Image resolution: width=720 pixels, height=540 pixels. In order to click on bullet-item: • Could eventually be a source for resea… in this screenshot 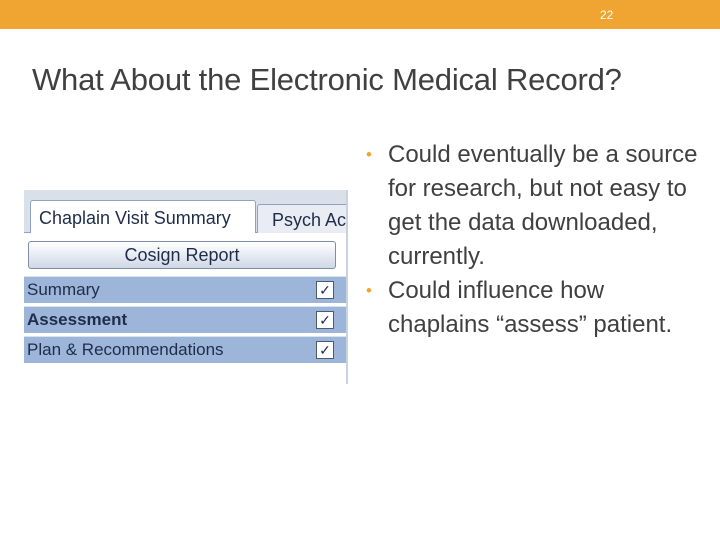, I will do `click(536, 206)`.